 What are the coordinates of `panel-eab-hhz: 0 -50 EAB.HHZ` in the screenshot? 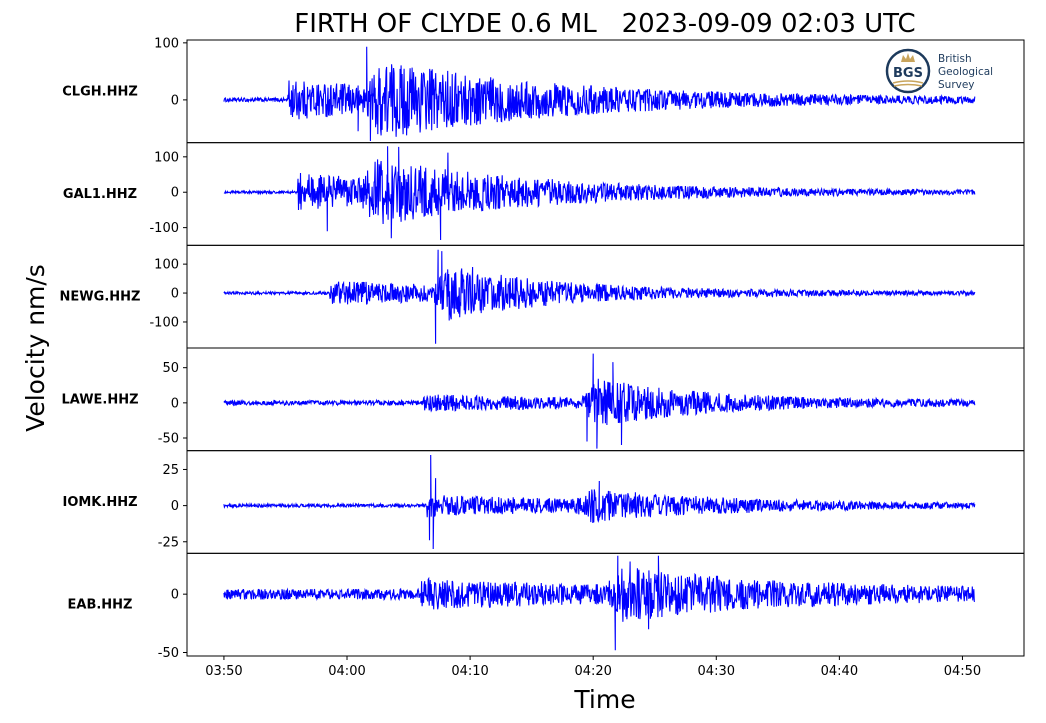 It's located at (546, 606).